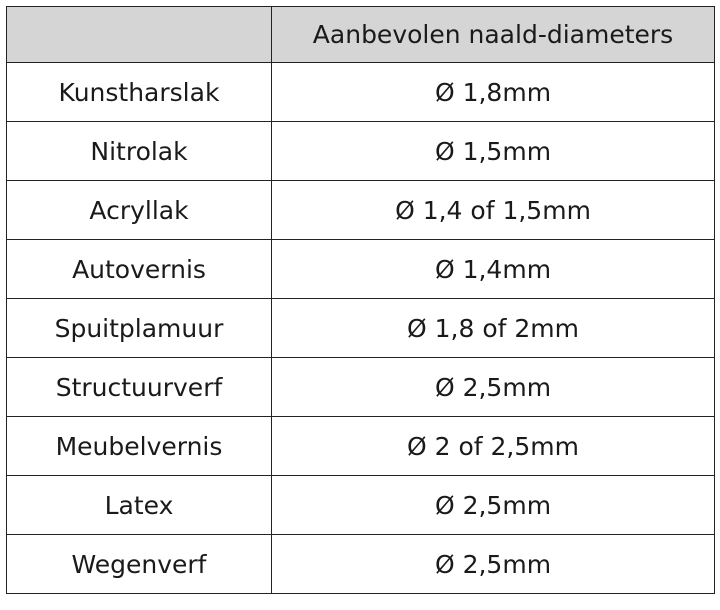 This screenshot has height=610, width=720. I want to click on material-cell: Autovernis, so click(139, 269).